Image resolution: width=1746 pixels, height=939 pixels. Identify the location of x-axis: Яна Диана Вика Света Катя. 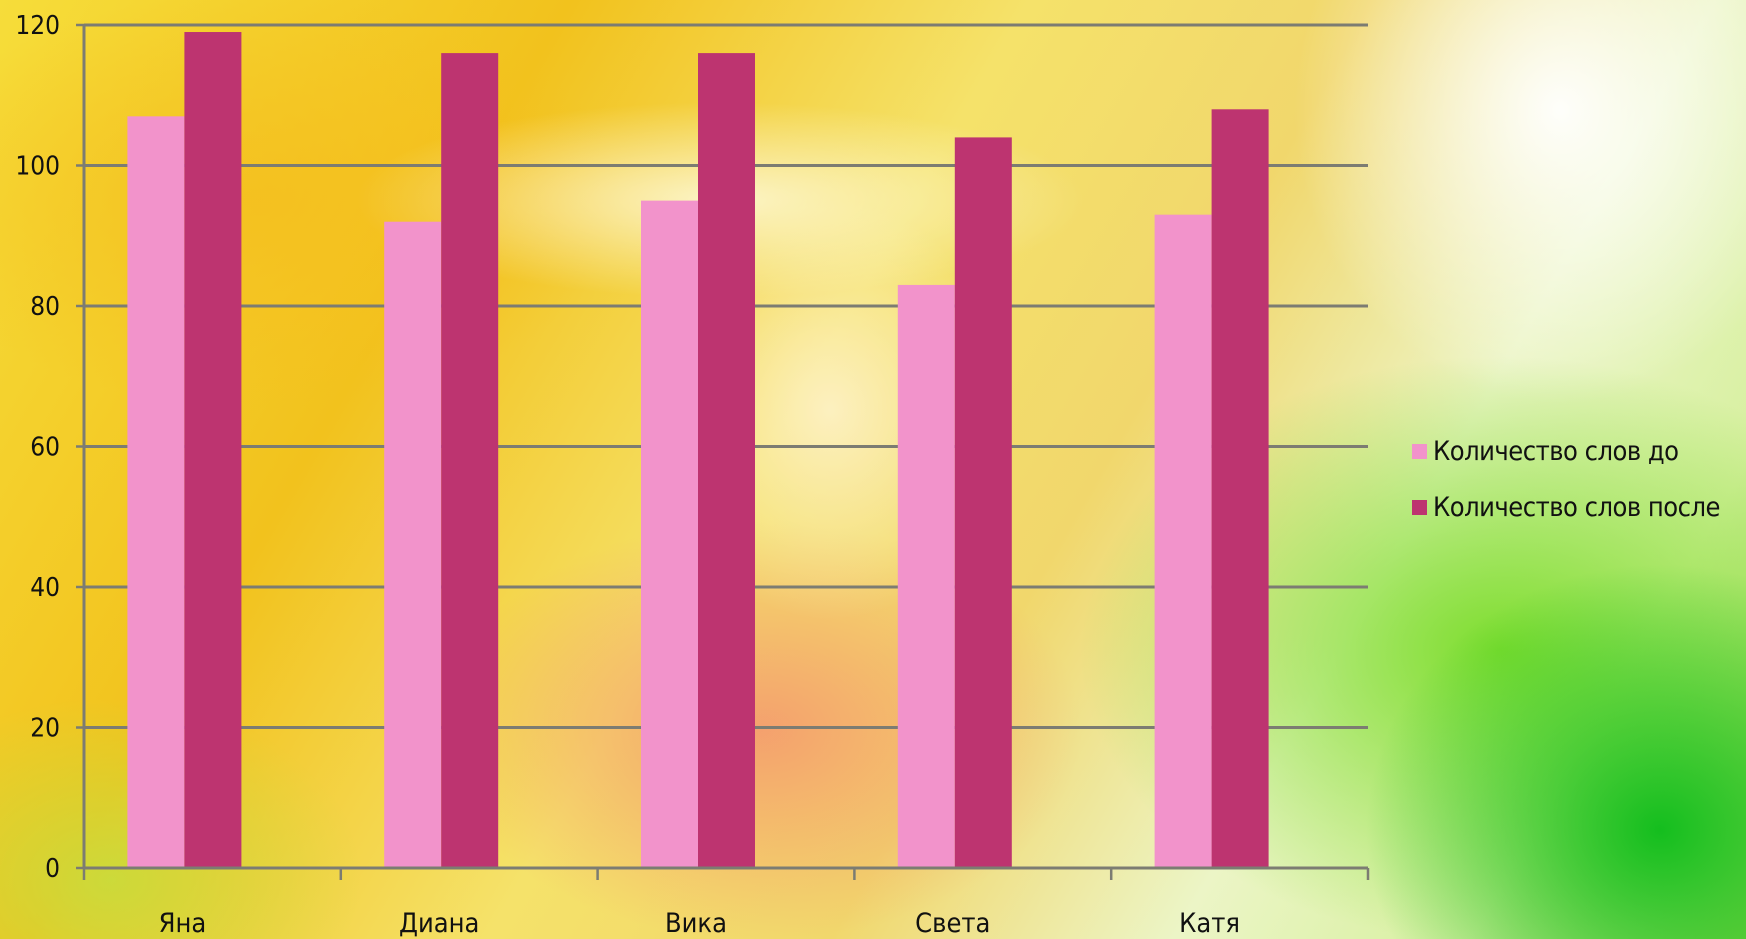
(726, 902).